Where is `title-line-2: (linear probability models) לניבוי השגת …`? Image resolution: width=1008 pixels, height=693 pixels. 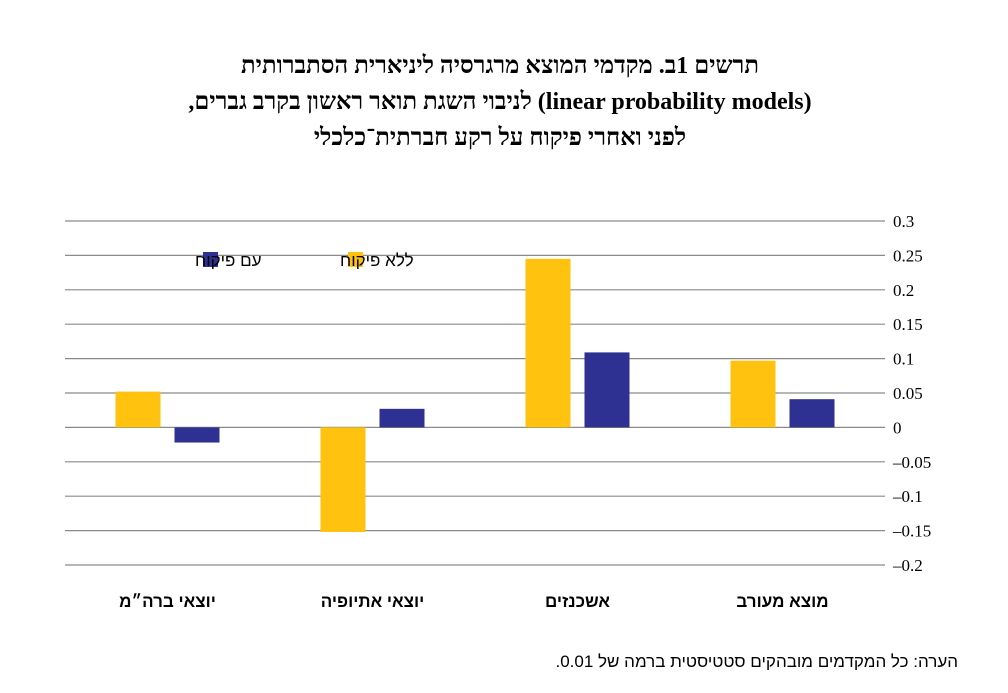
title-line-2: (linear probability models) לניבוי השגת … is located at coordinates (500, 102).